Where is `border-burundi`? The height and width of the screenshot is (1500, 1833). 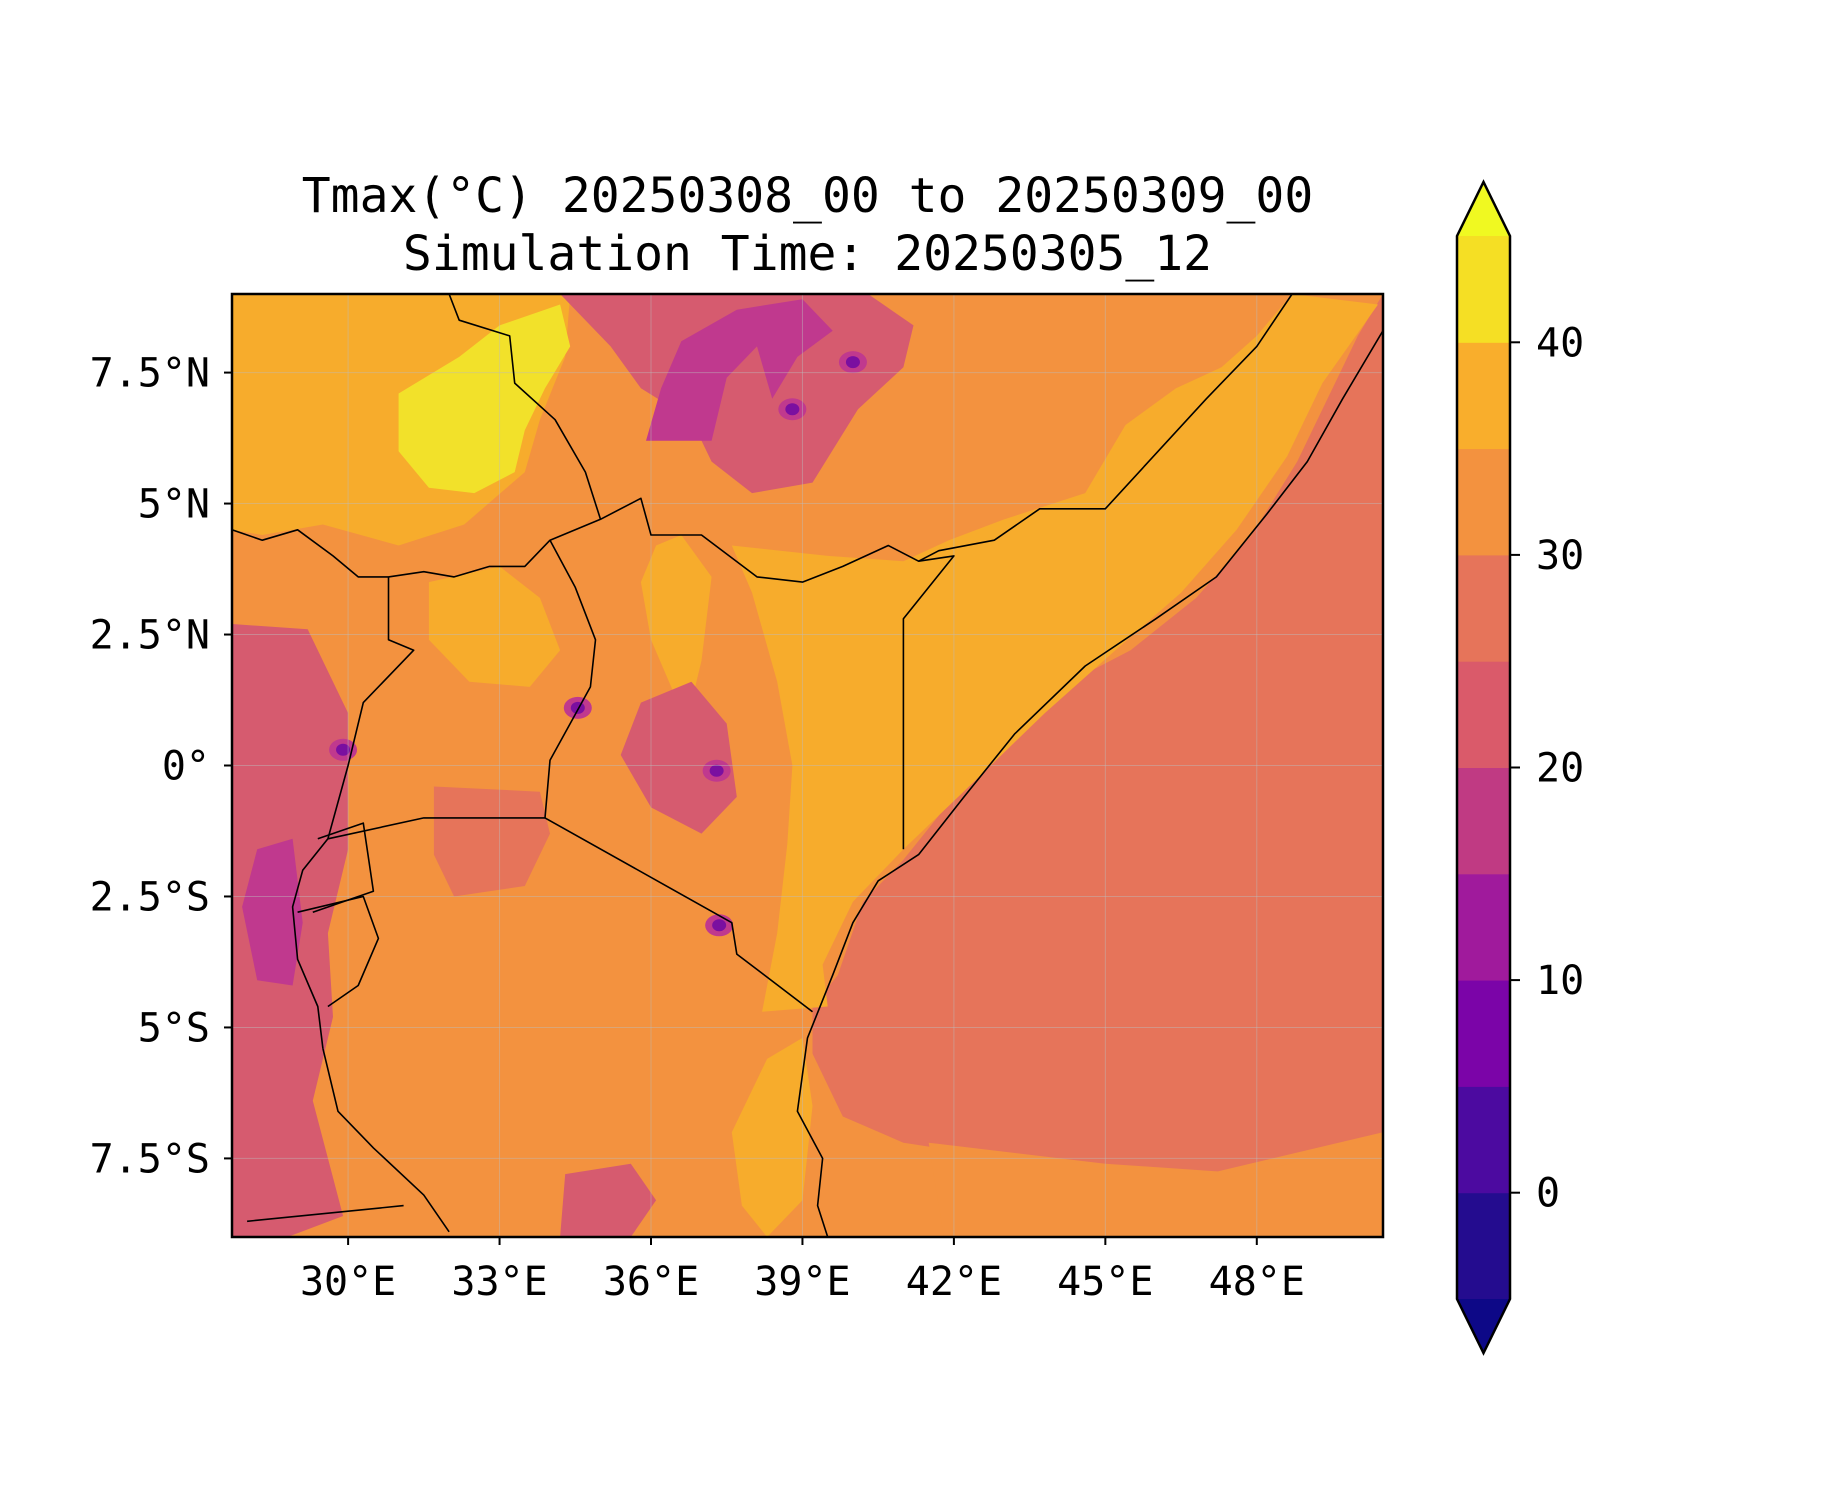 border-burundi is located at coordinates (338, 951).